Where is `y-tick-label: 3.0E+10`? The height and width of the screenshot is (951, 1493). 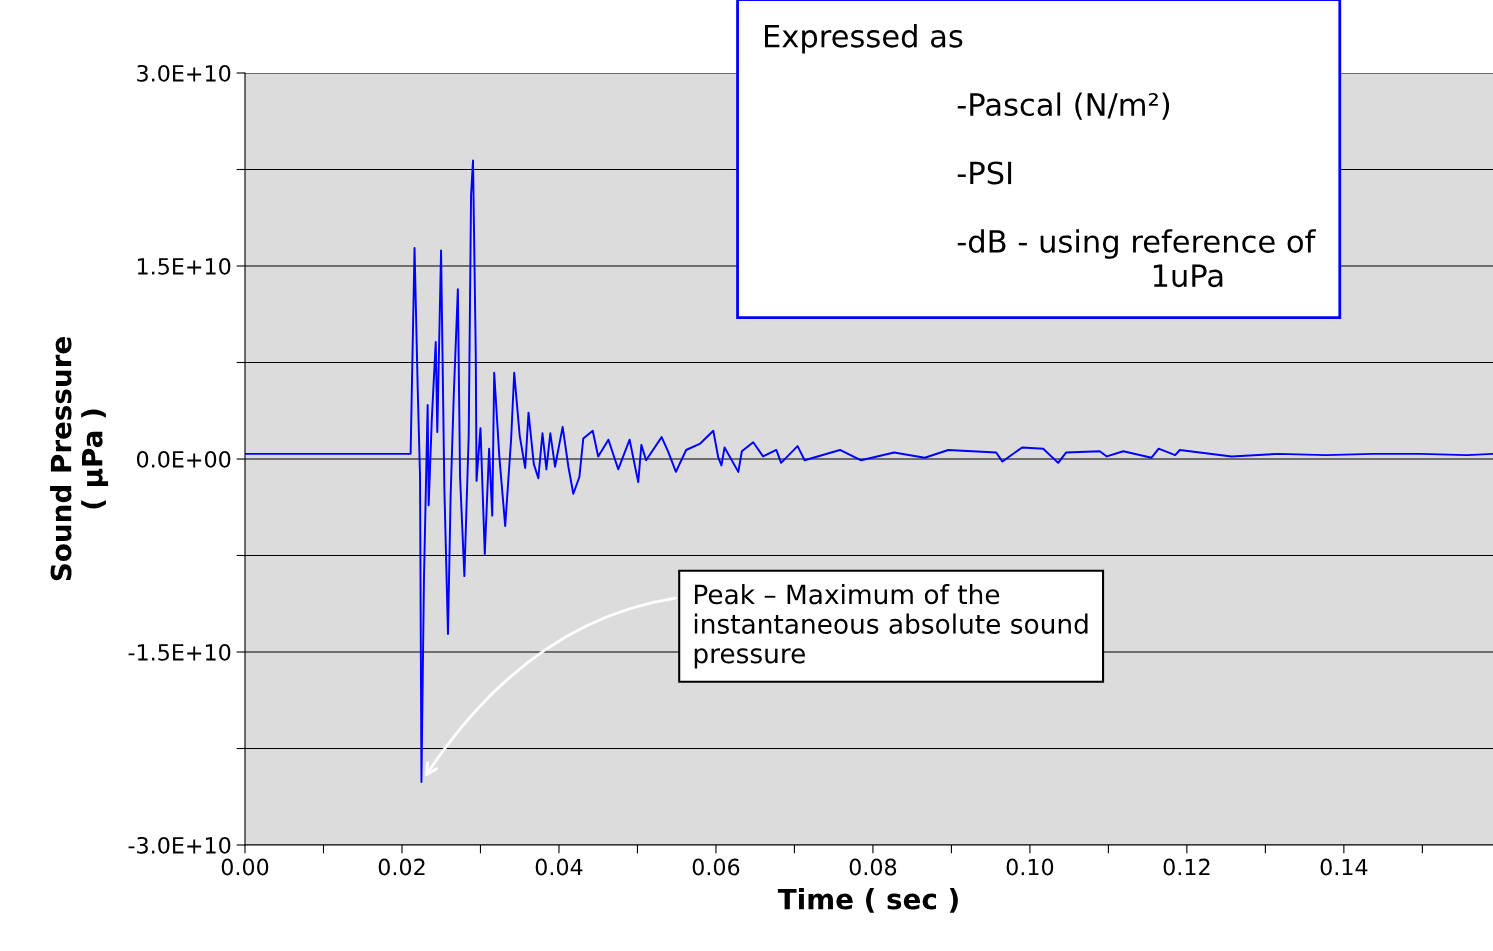 y-tick-label: 3.0E+10 is located at coordinates (184, 73).